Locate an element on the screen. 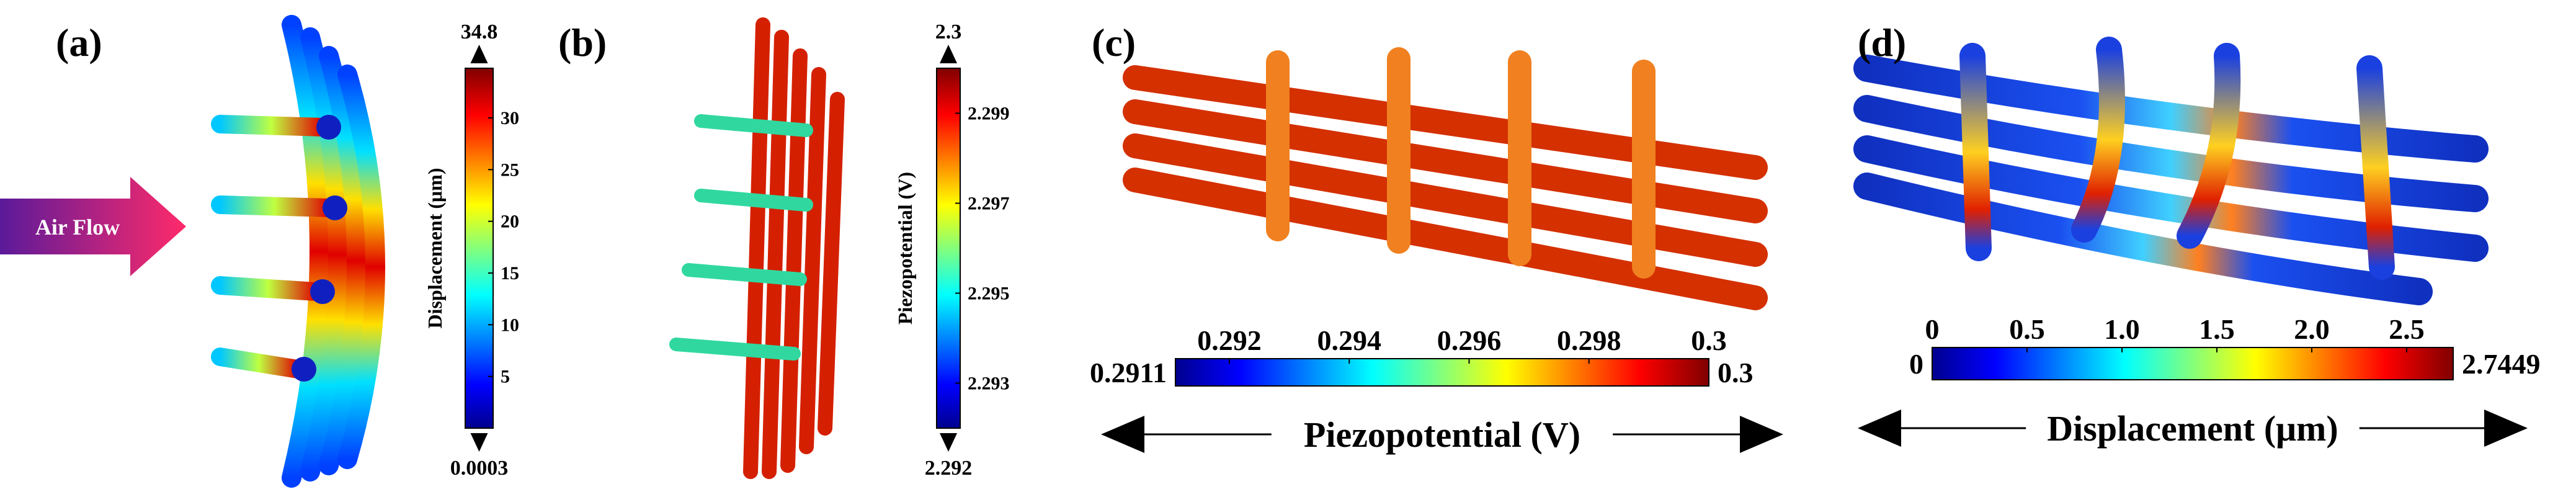 This screenshot has width=2576, height=502. tick-label: 2.295 is located at coordinates (989, 294).